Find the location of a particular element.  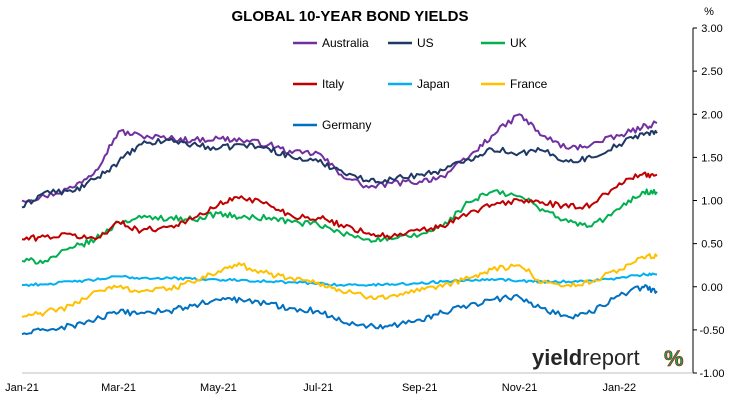

logo-text-report: report is located at coordinates (610, 357).